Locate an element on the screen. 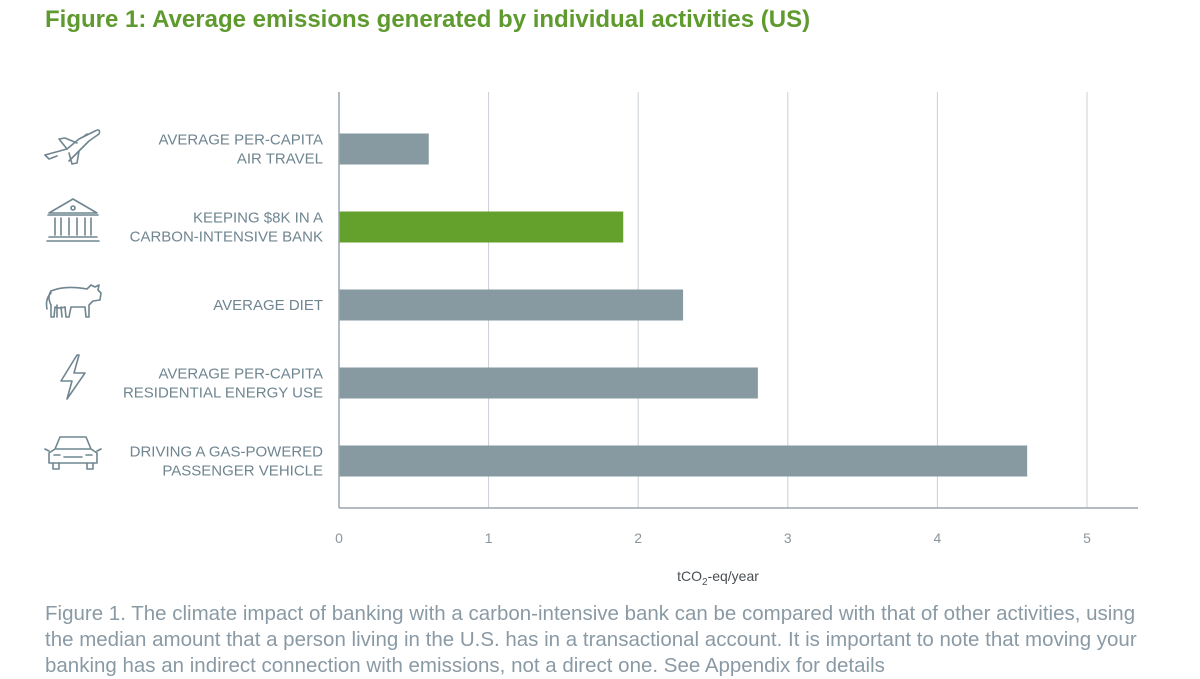 The image size is (1200, 679). x-tick-label-1: 1 is located at coordinates (489, 538).